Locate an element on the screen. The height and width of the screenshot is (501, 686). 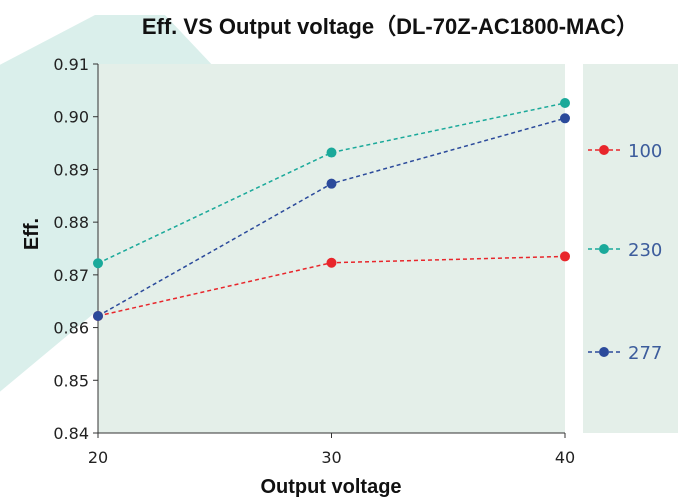
y-tick-label: 0.89 is located at coordinates (71, 169).